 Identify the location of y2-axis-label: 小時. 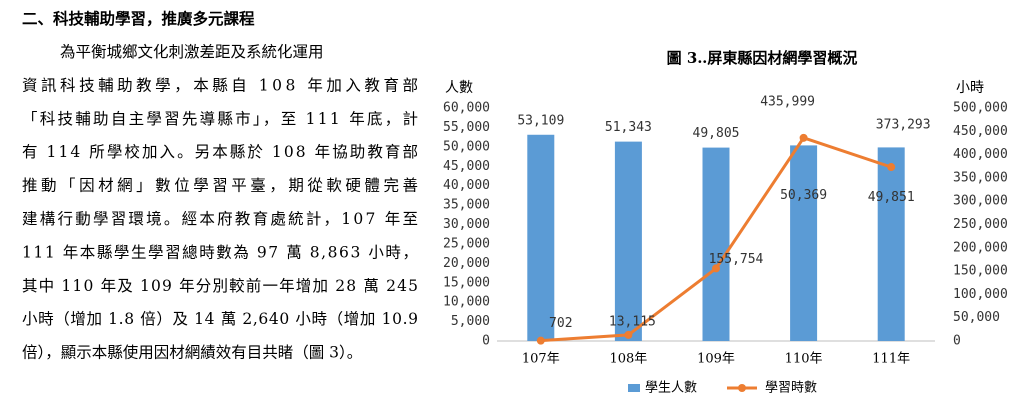
(970, 88).